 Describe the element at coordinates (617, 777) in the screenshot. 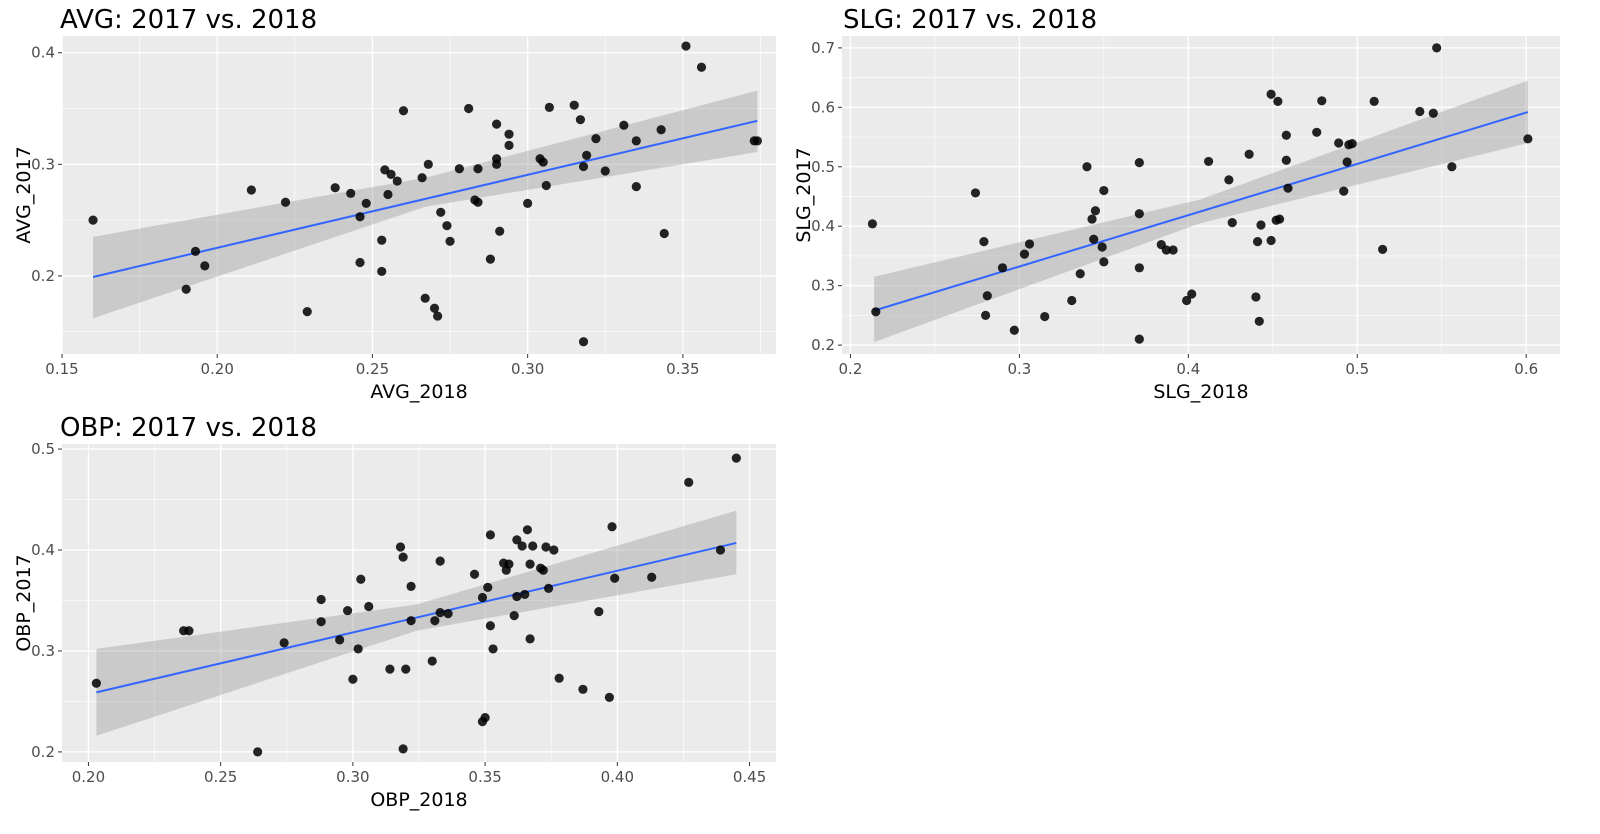

I see `obp-x-tick-label: 0.40` at that location.